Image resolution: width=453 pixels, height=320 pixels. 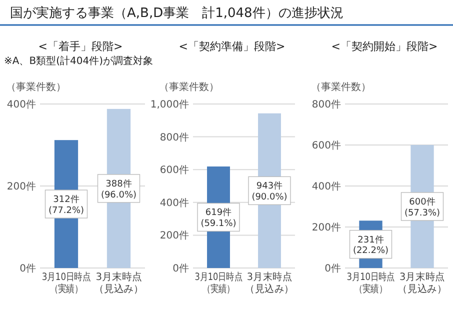 What do you see at coordinates (270, 191) in the screenshot?
I see `data-label: 943件 (90.0%)` at bounding box center [270, 191].